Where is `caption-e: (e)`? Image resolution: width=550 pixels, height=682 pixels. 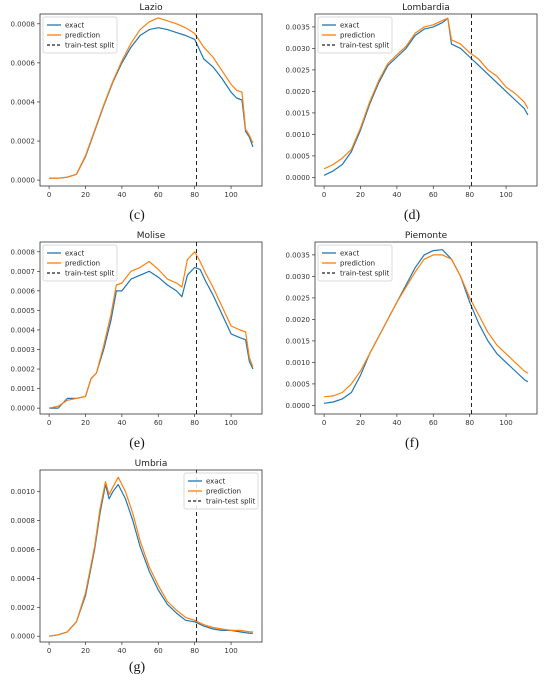 caption-e: (e) is located at coordinates (137, 443).